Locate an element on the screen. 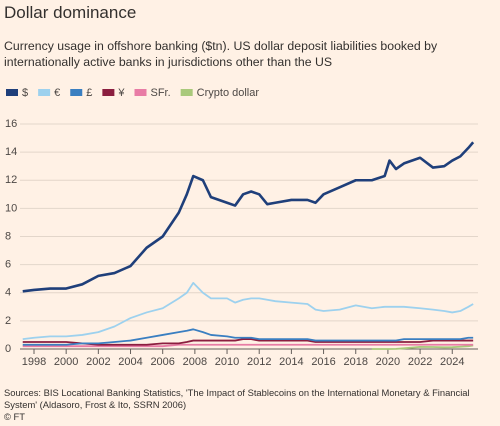 This screenshot has width=500, height=426. legend-label: € is located at coordinates (57, 93).